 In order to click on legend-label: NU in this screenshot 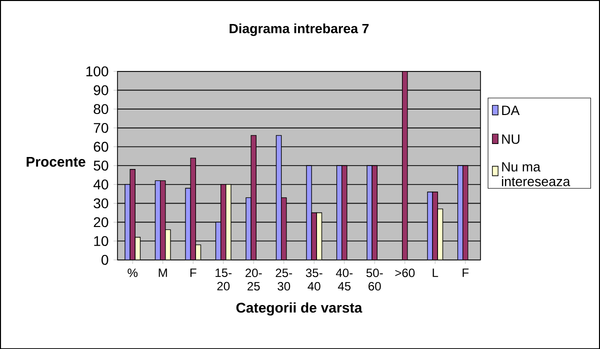, I will do `click(511, 139)`.